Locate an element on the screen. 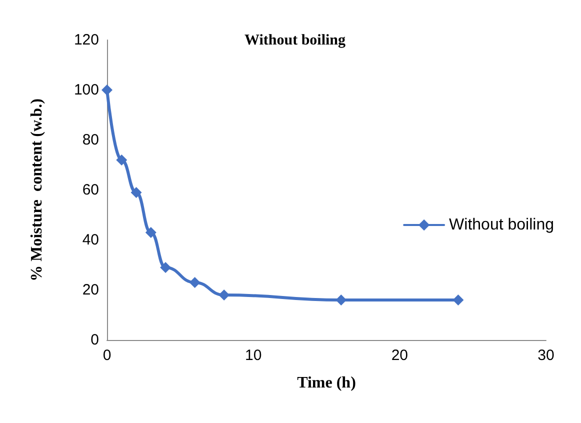 The image size is (581, 423). x-tick-label: 0 is located at coordinates (107, 355).